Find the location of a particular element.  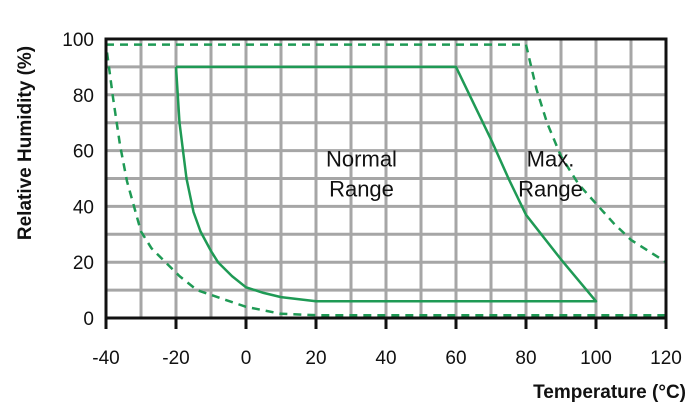

x-tick-label: 20 is located at coordinates (315, 358).